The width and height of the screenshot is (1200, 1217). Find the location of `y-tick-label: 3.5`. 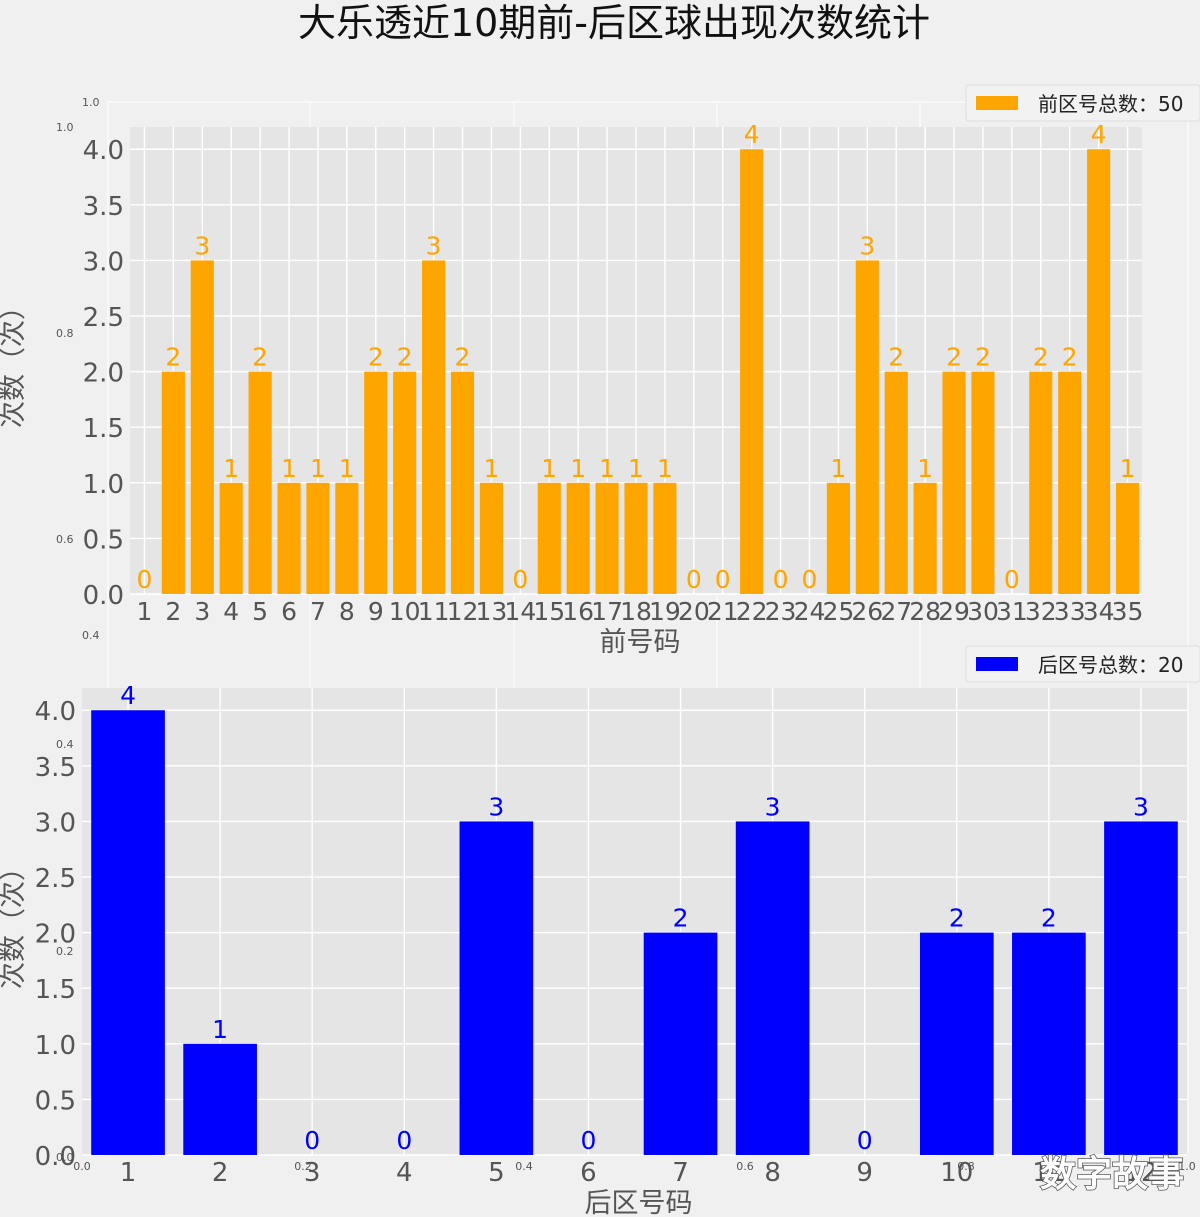

y-tick-label: 3.5 is located at coordinates (55, 768).